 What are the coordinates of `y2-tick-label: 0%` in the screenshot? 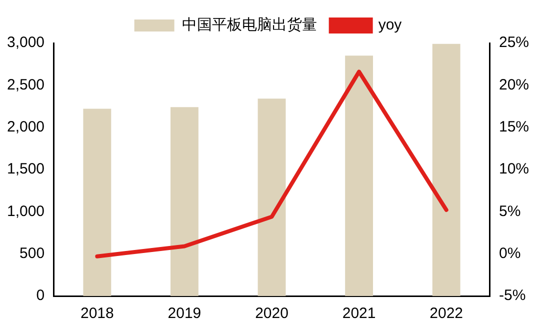 It's located at (509, 253).